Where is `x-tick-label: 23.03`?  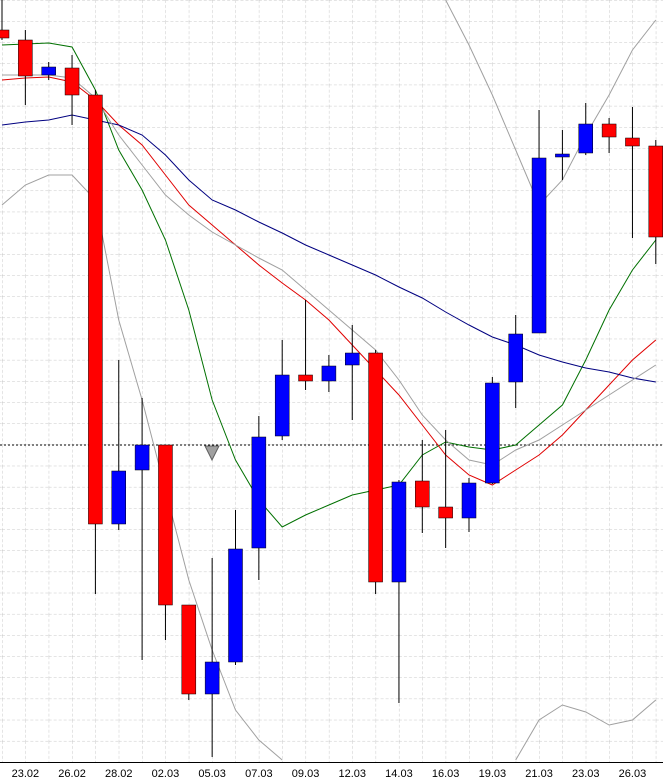
x-tick-label: 23.03 is located at coordinates (586, 774).